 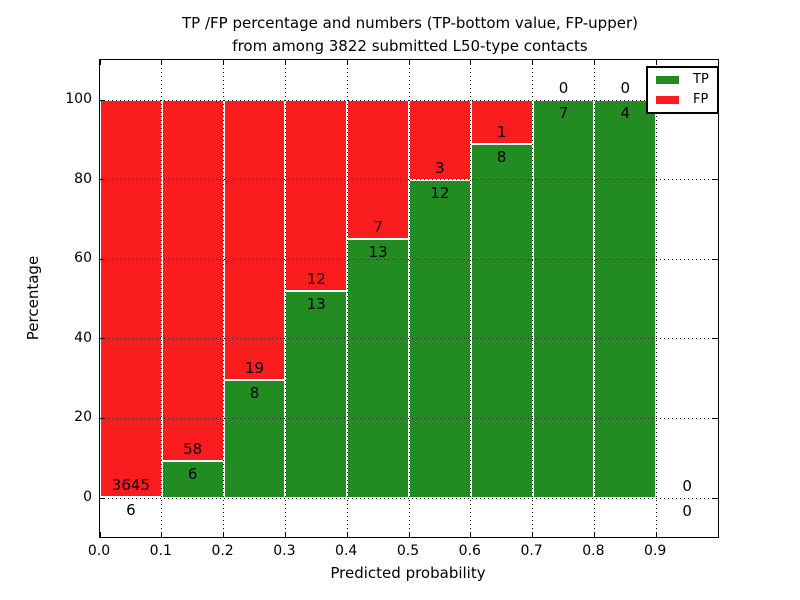 I want to click on y-tick-label: 60, so click(x=83, y=258).